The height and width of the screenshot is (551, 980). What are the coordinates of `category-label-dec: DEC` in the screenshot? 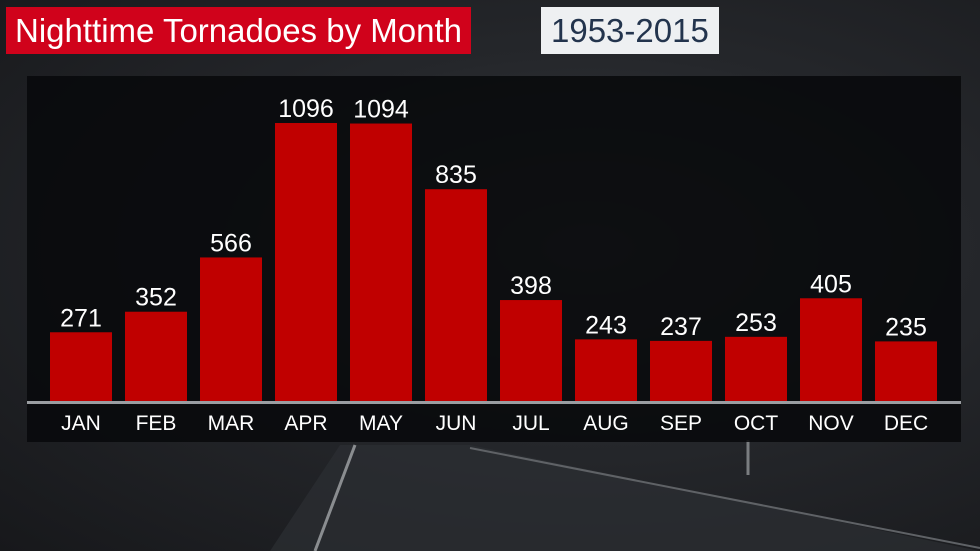 It's located at (906, 423).